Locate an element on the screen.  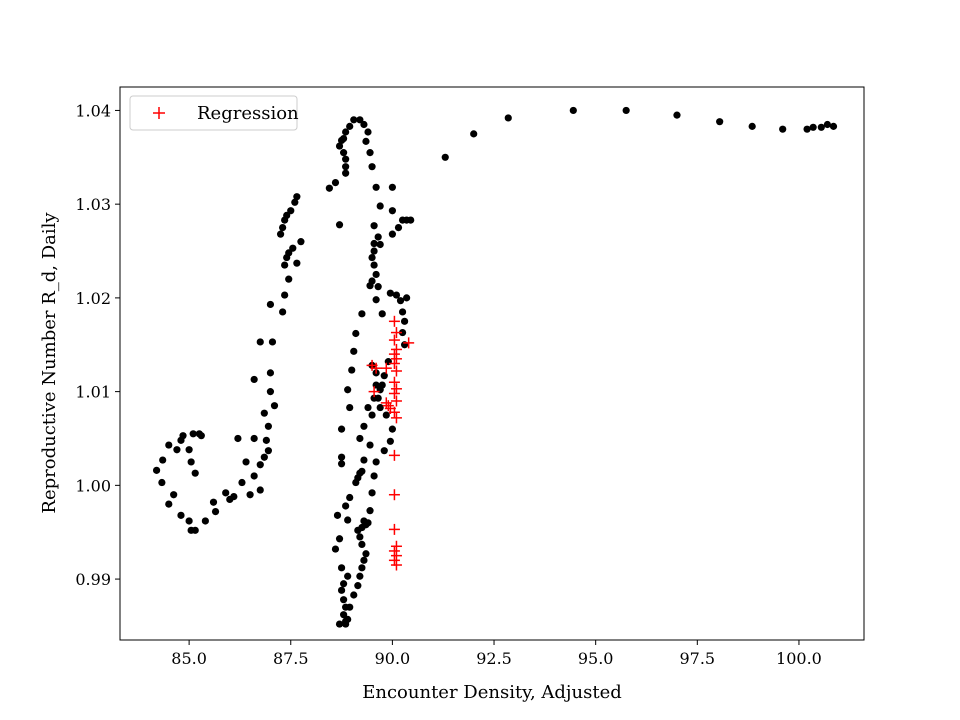
x-tick-label: 87.5 is located at coordinates (291, 658).